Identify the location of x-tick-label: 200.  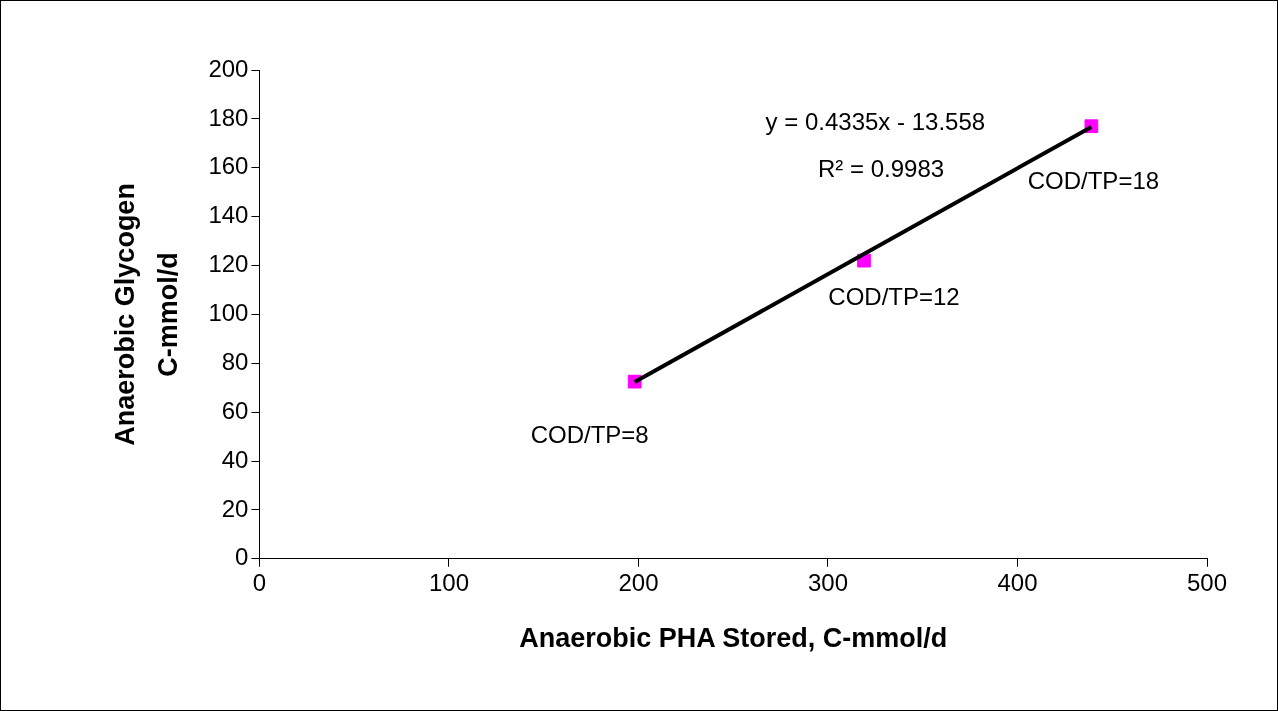
(638, 582).